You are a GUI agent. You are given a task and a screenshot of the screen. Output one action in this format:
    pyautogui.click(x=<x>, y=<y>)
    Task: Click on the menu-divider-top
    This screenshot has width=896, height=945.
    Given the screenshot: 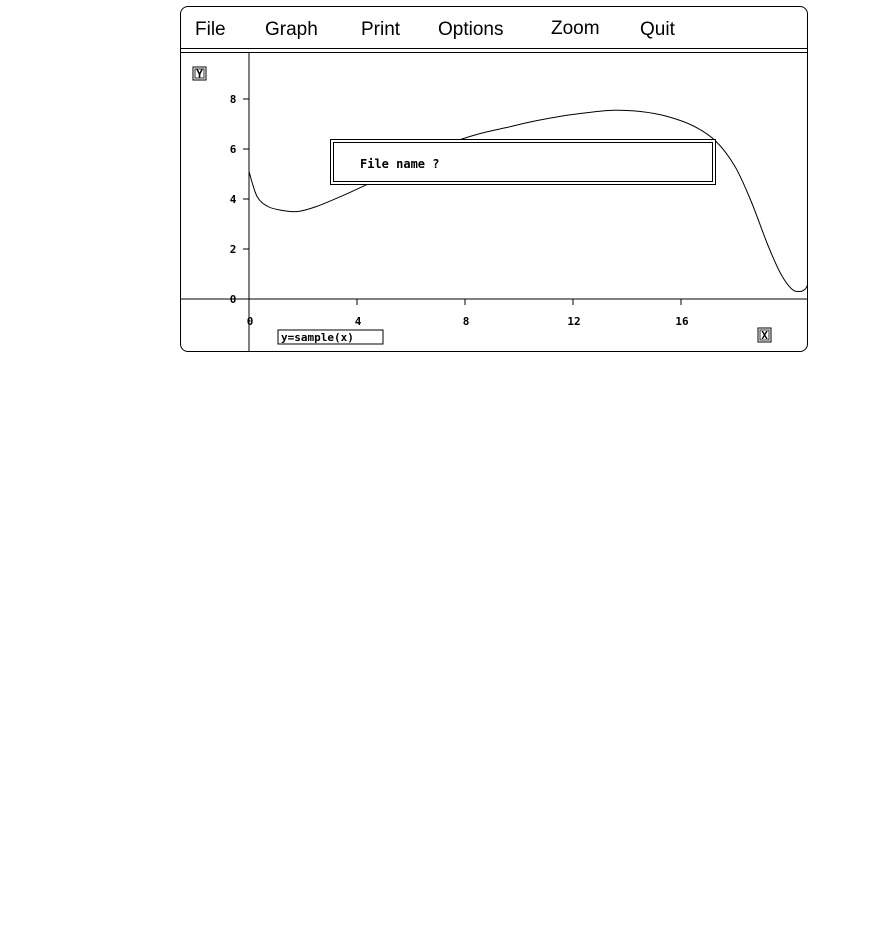 What is the action you would take?
    pyautogui.click(x=494, y=48)
    